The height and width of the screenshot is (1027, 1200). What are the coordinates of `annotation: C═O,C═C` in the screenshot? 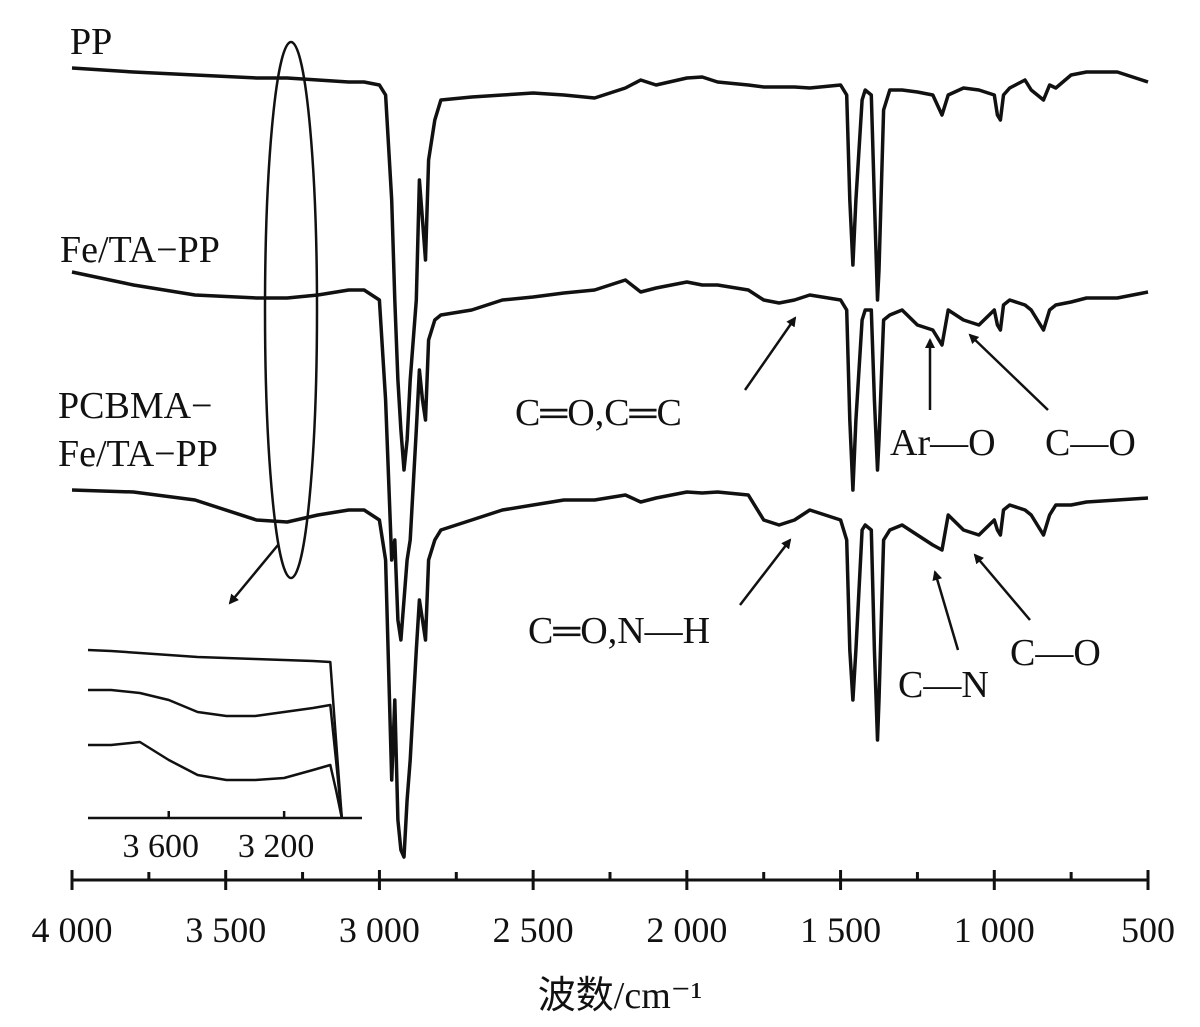 It's located at (598, 413).